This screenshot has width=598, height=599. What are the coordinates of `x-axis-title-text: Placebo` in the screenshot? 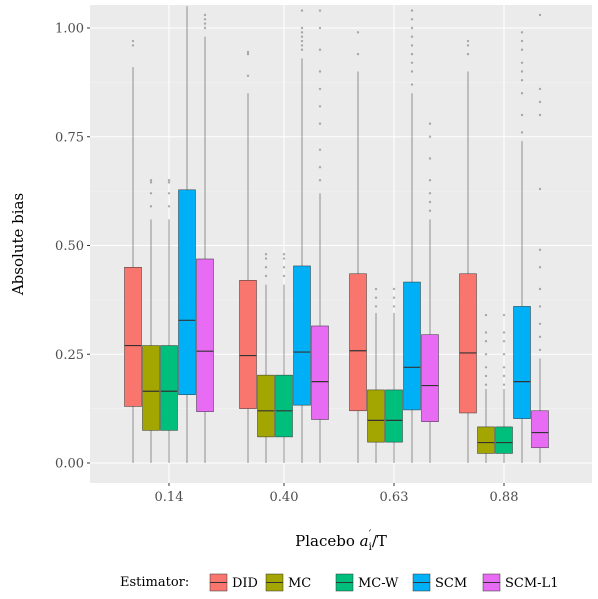 It's located at (325, 541).